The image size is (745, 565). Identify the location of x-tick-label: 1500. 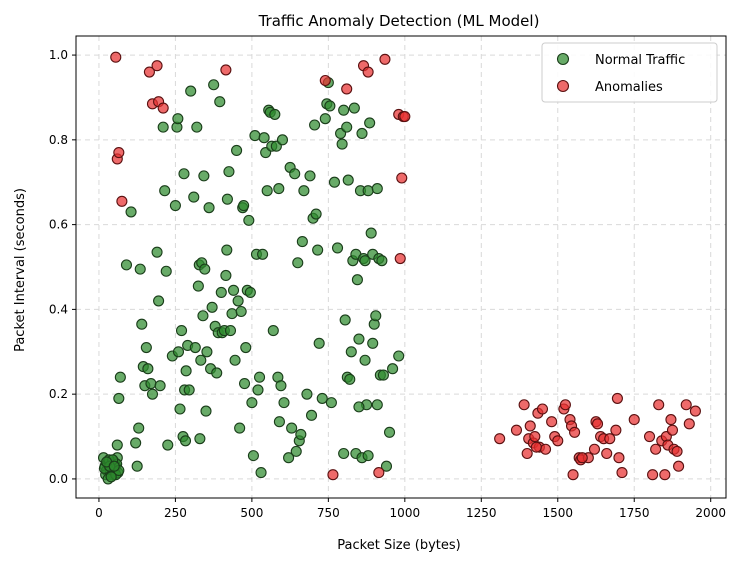
(557, 513).